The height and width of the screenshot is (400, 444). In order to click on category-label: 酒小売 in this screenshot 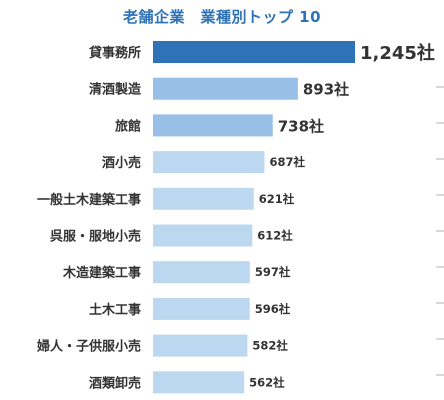, I will do `click(121, 163)`.